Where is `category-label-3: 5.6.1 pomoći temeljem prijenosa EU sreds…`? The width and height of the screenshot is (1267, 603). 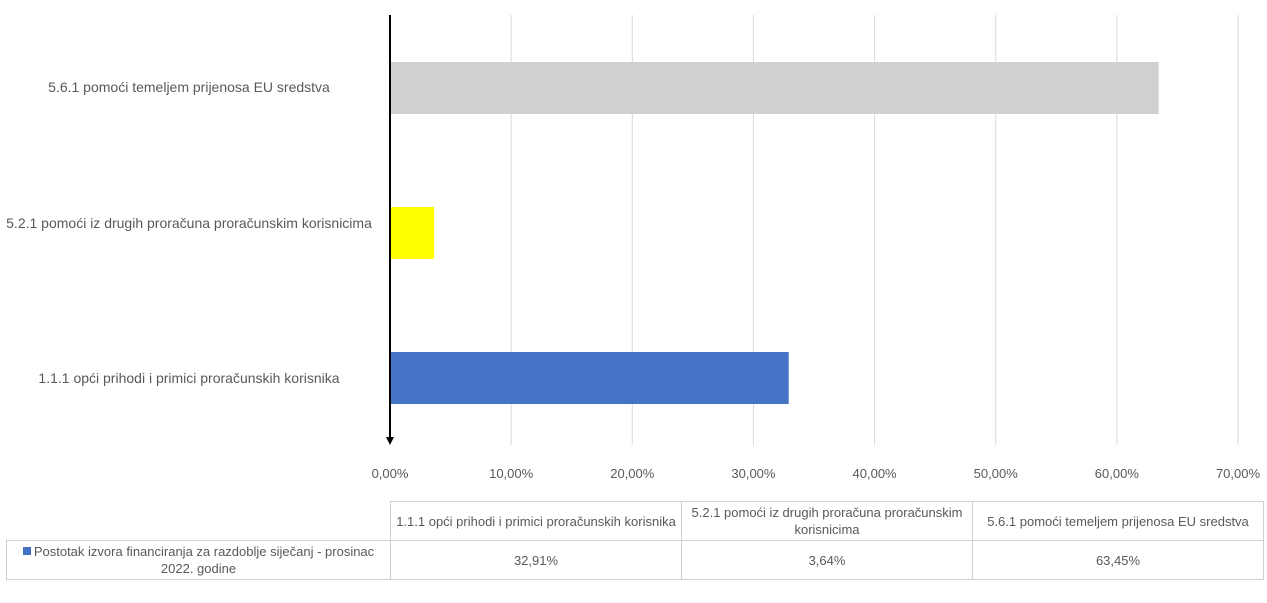
category-label-3: 5.6.1 pomoći temeljem prijenosa EU sreds… is located at coordinates (189, 87).